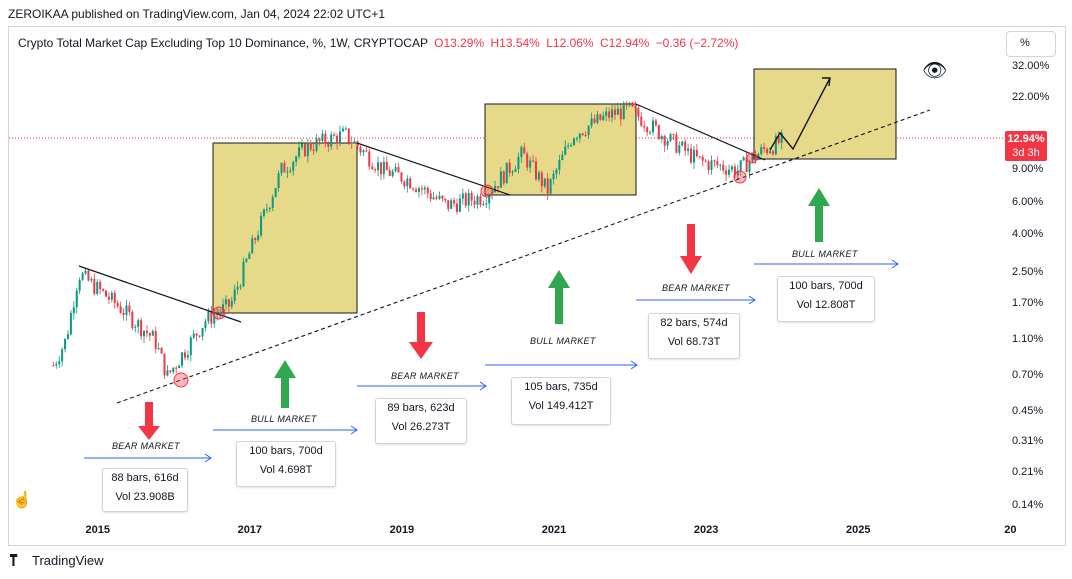 The height and width of the screenshot is (579, 1072). Describe the element at coordinates (1031, 44) in the screenshot. I see `percent-scale-button: %` at that location.